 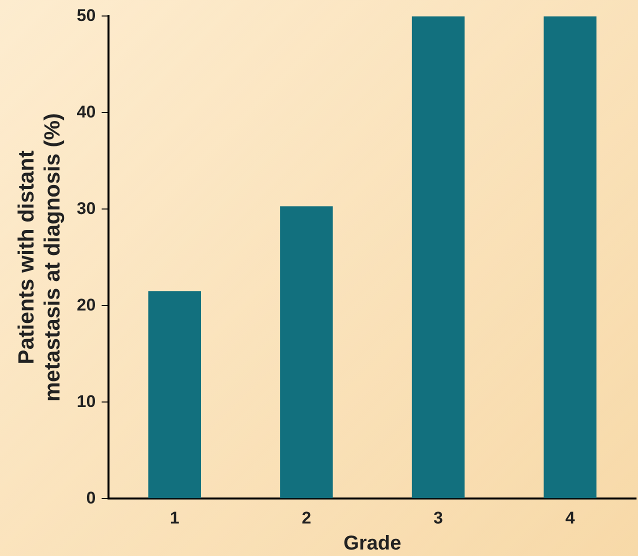 What do you see at coordinates (91, 498) in the screenshot?
I see `y-tick-label: 0` at bounding box center [91, 498].